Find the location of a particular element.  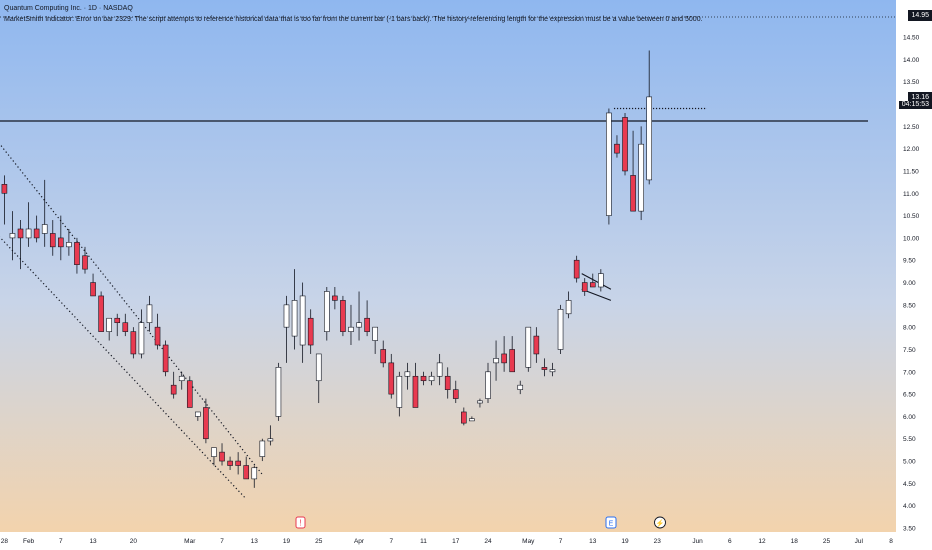

time-tick-label: Feb is located at coordinates (29, 541).